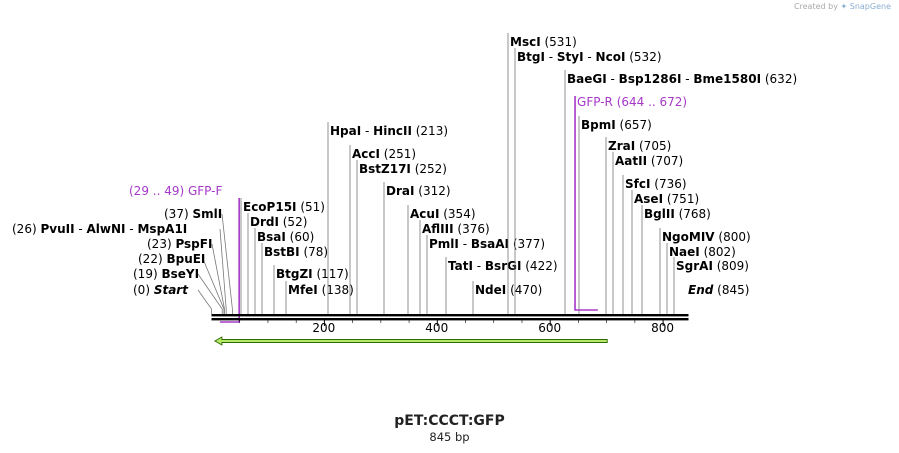 This screenshot has height=453, width=899. What do you see at coordinates (559, 42) in the screenshot?
I see `site-position: (531)` at bounding box center [559, 42].